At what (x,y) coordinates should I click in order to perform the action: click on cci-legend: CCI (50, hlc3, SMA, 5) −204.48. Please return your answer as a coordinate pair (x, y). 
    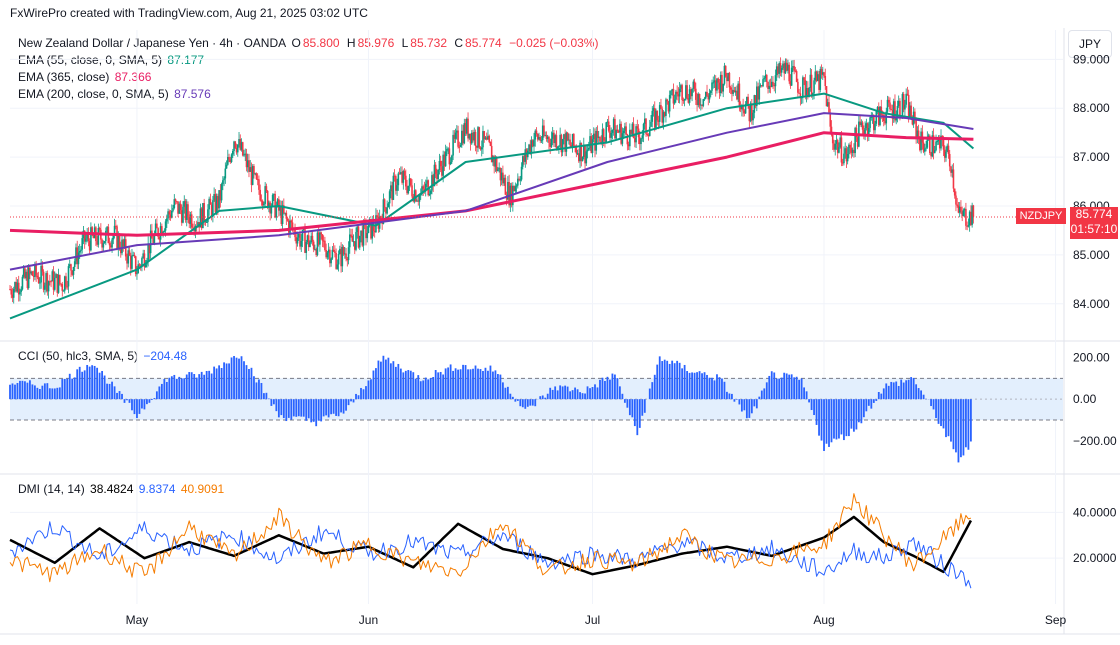
    Looking at the image, I should click on (103, 356).